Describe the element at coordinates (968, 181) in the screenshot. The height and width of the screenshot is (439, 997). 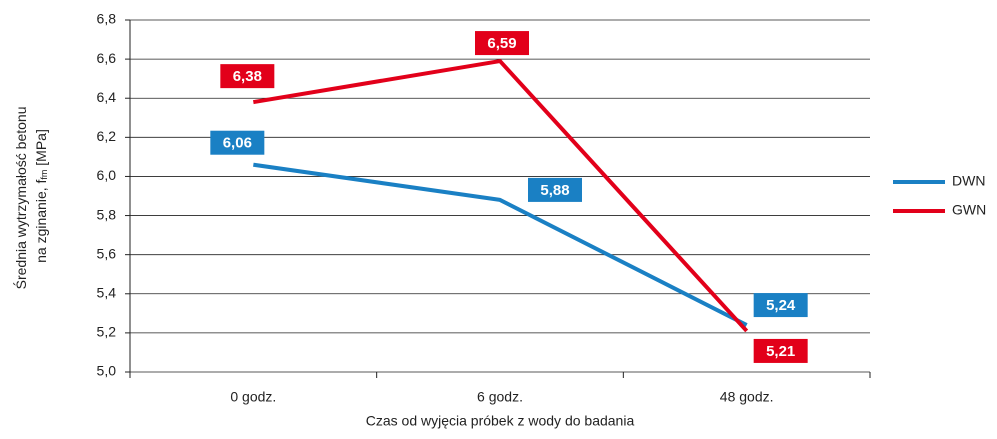
I see `legend-label: DWN` at that location.